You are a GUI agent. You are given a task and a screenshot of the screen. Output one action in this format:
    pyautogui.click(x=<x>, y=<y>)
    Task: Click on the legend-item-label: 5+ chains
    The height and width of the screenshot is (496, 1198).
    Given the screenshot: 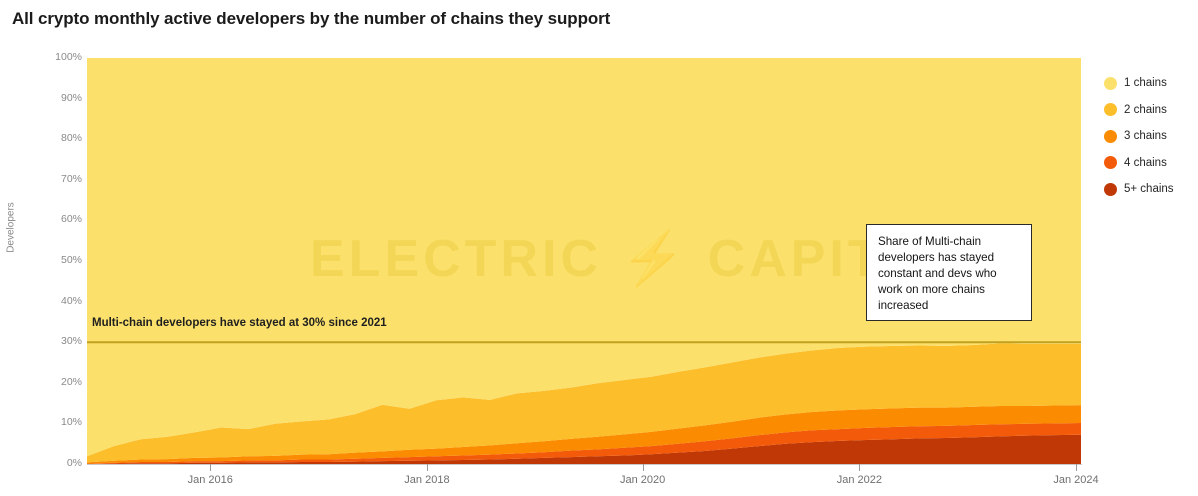 What is the action you would take?
    pyautogui.click(x=1149, y=189)
    